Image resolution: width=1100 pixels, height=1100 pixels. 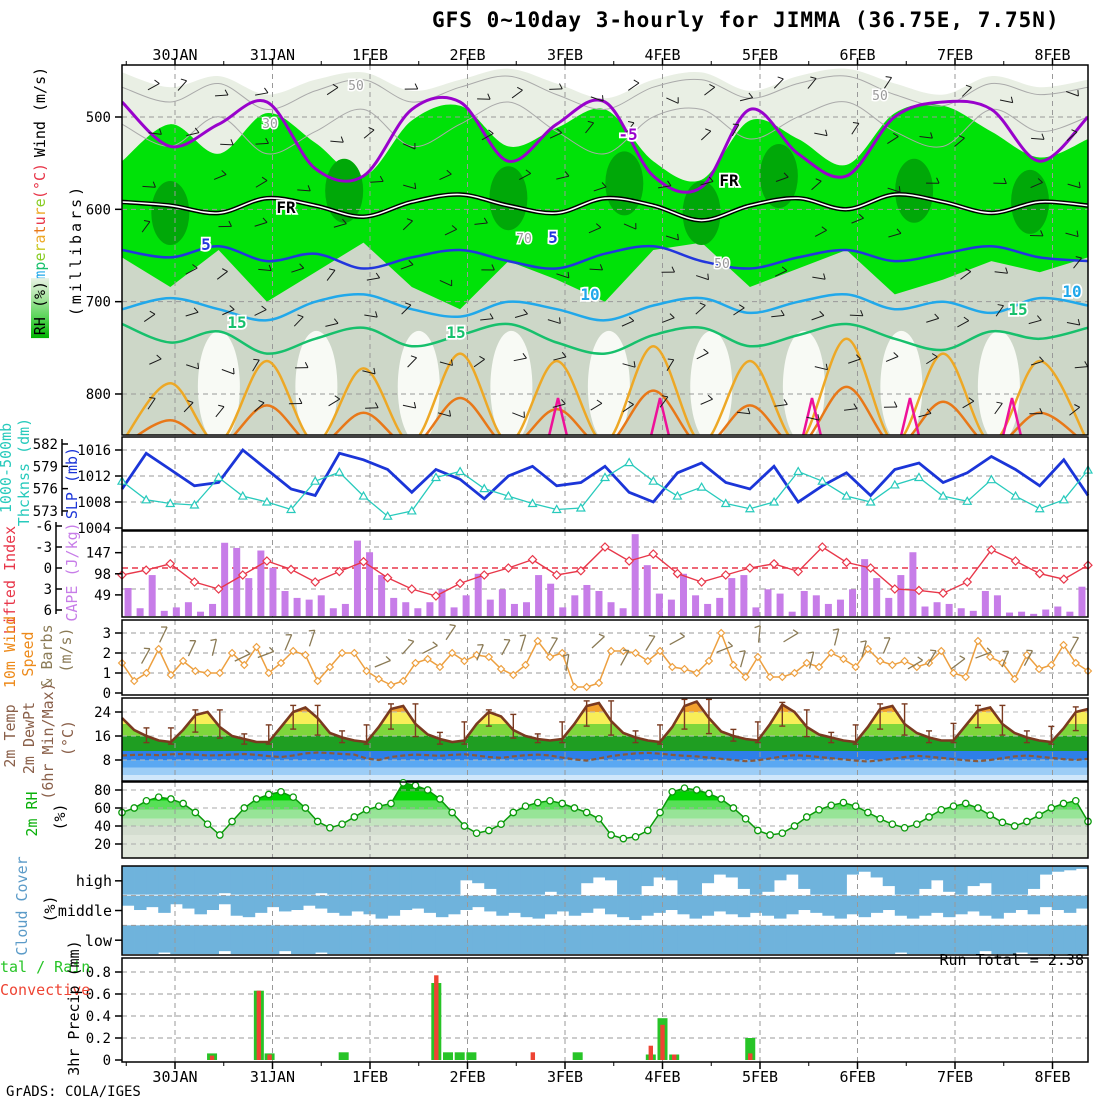 I want to click on svg-text: 0.2, so click(x=98, y=1039).